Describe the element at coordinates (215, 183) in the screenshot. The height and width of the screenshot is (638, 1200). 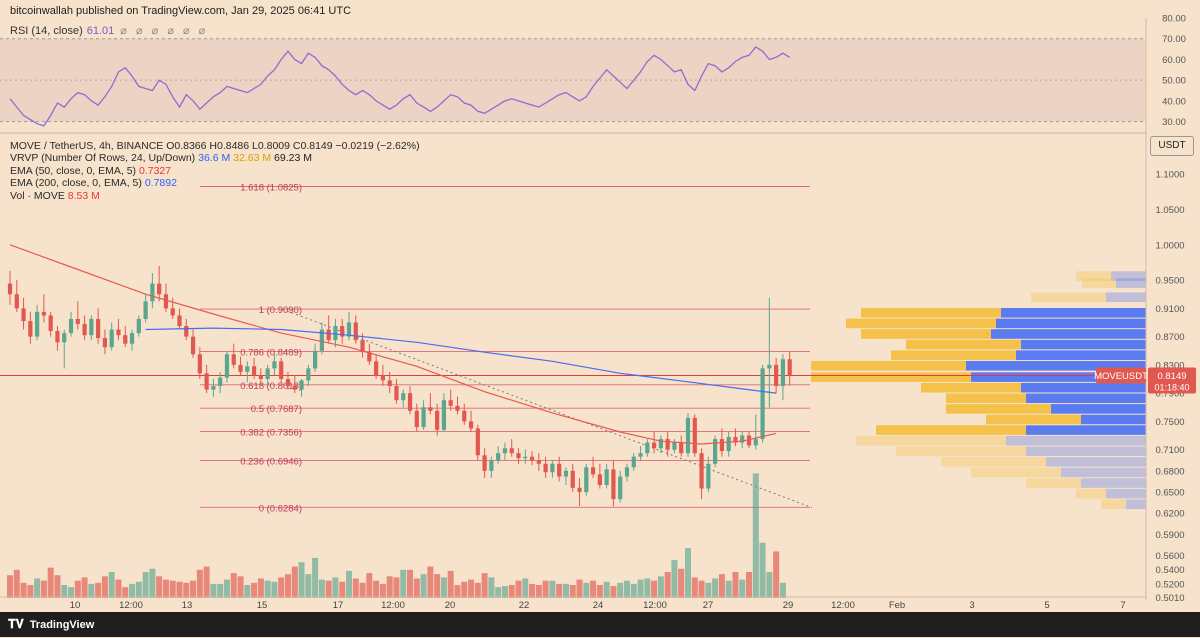
I see `ema200-row: EMA (200, close, 0, EMA, 5) 0.7892` at that location.